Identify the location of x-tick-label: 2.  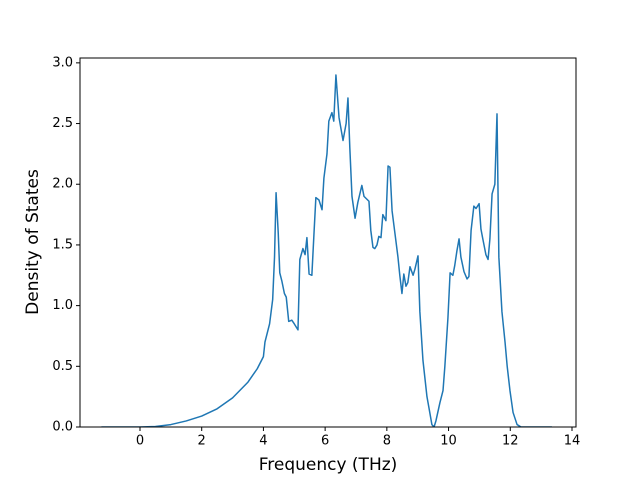
(202, 441).